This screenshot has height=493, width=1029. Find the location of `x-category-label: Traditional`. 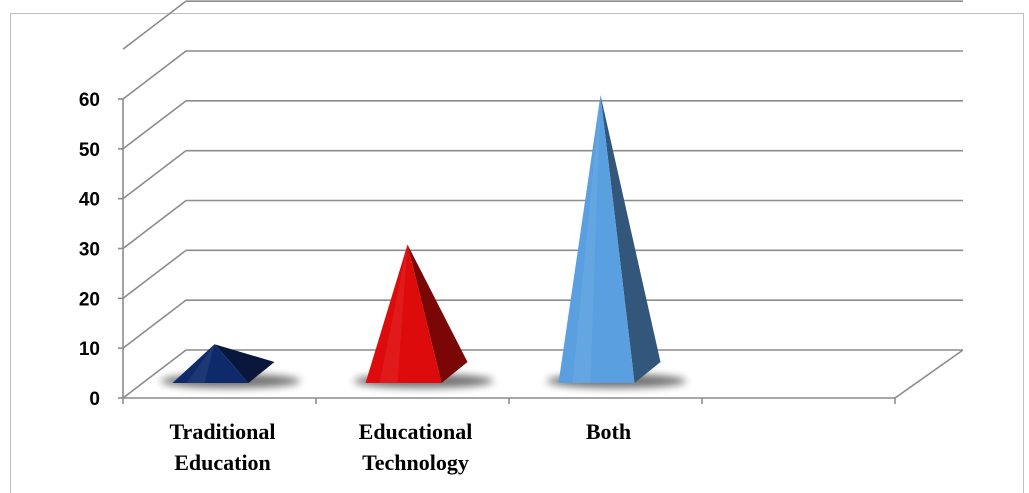

x-category-label: Traditional is located at coordinates (223, 431).